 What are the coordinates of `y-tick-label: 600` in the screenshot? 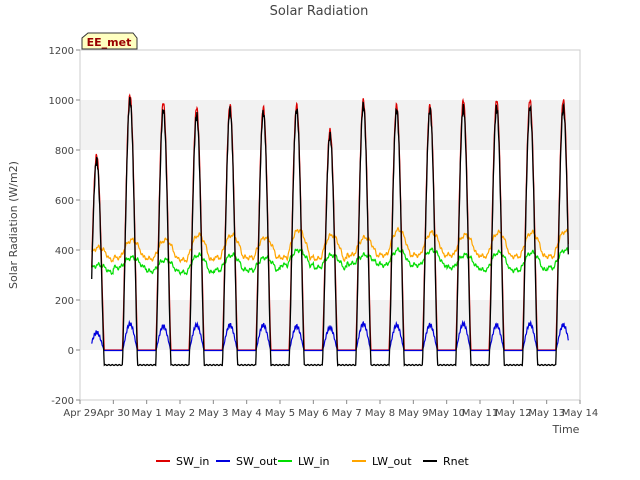 It's located at (64, 201).